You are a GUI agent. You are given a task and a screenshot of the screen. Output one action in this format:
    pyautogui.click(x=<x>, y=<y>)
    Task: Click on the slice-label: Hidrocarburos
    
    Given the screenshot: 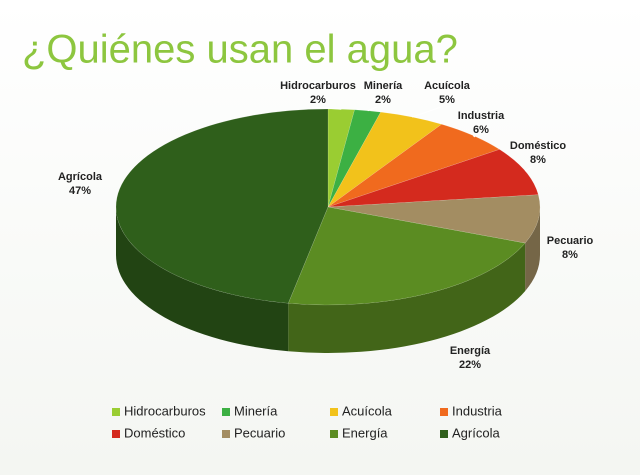 What is the action you would take?
    pyautogui.click(x=318, y=86)
    